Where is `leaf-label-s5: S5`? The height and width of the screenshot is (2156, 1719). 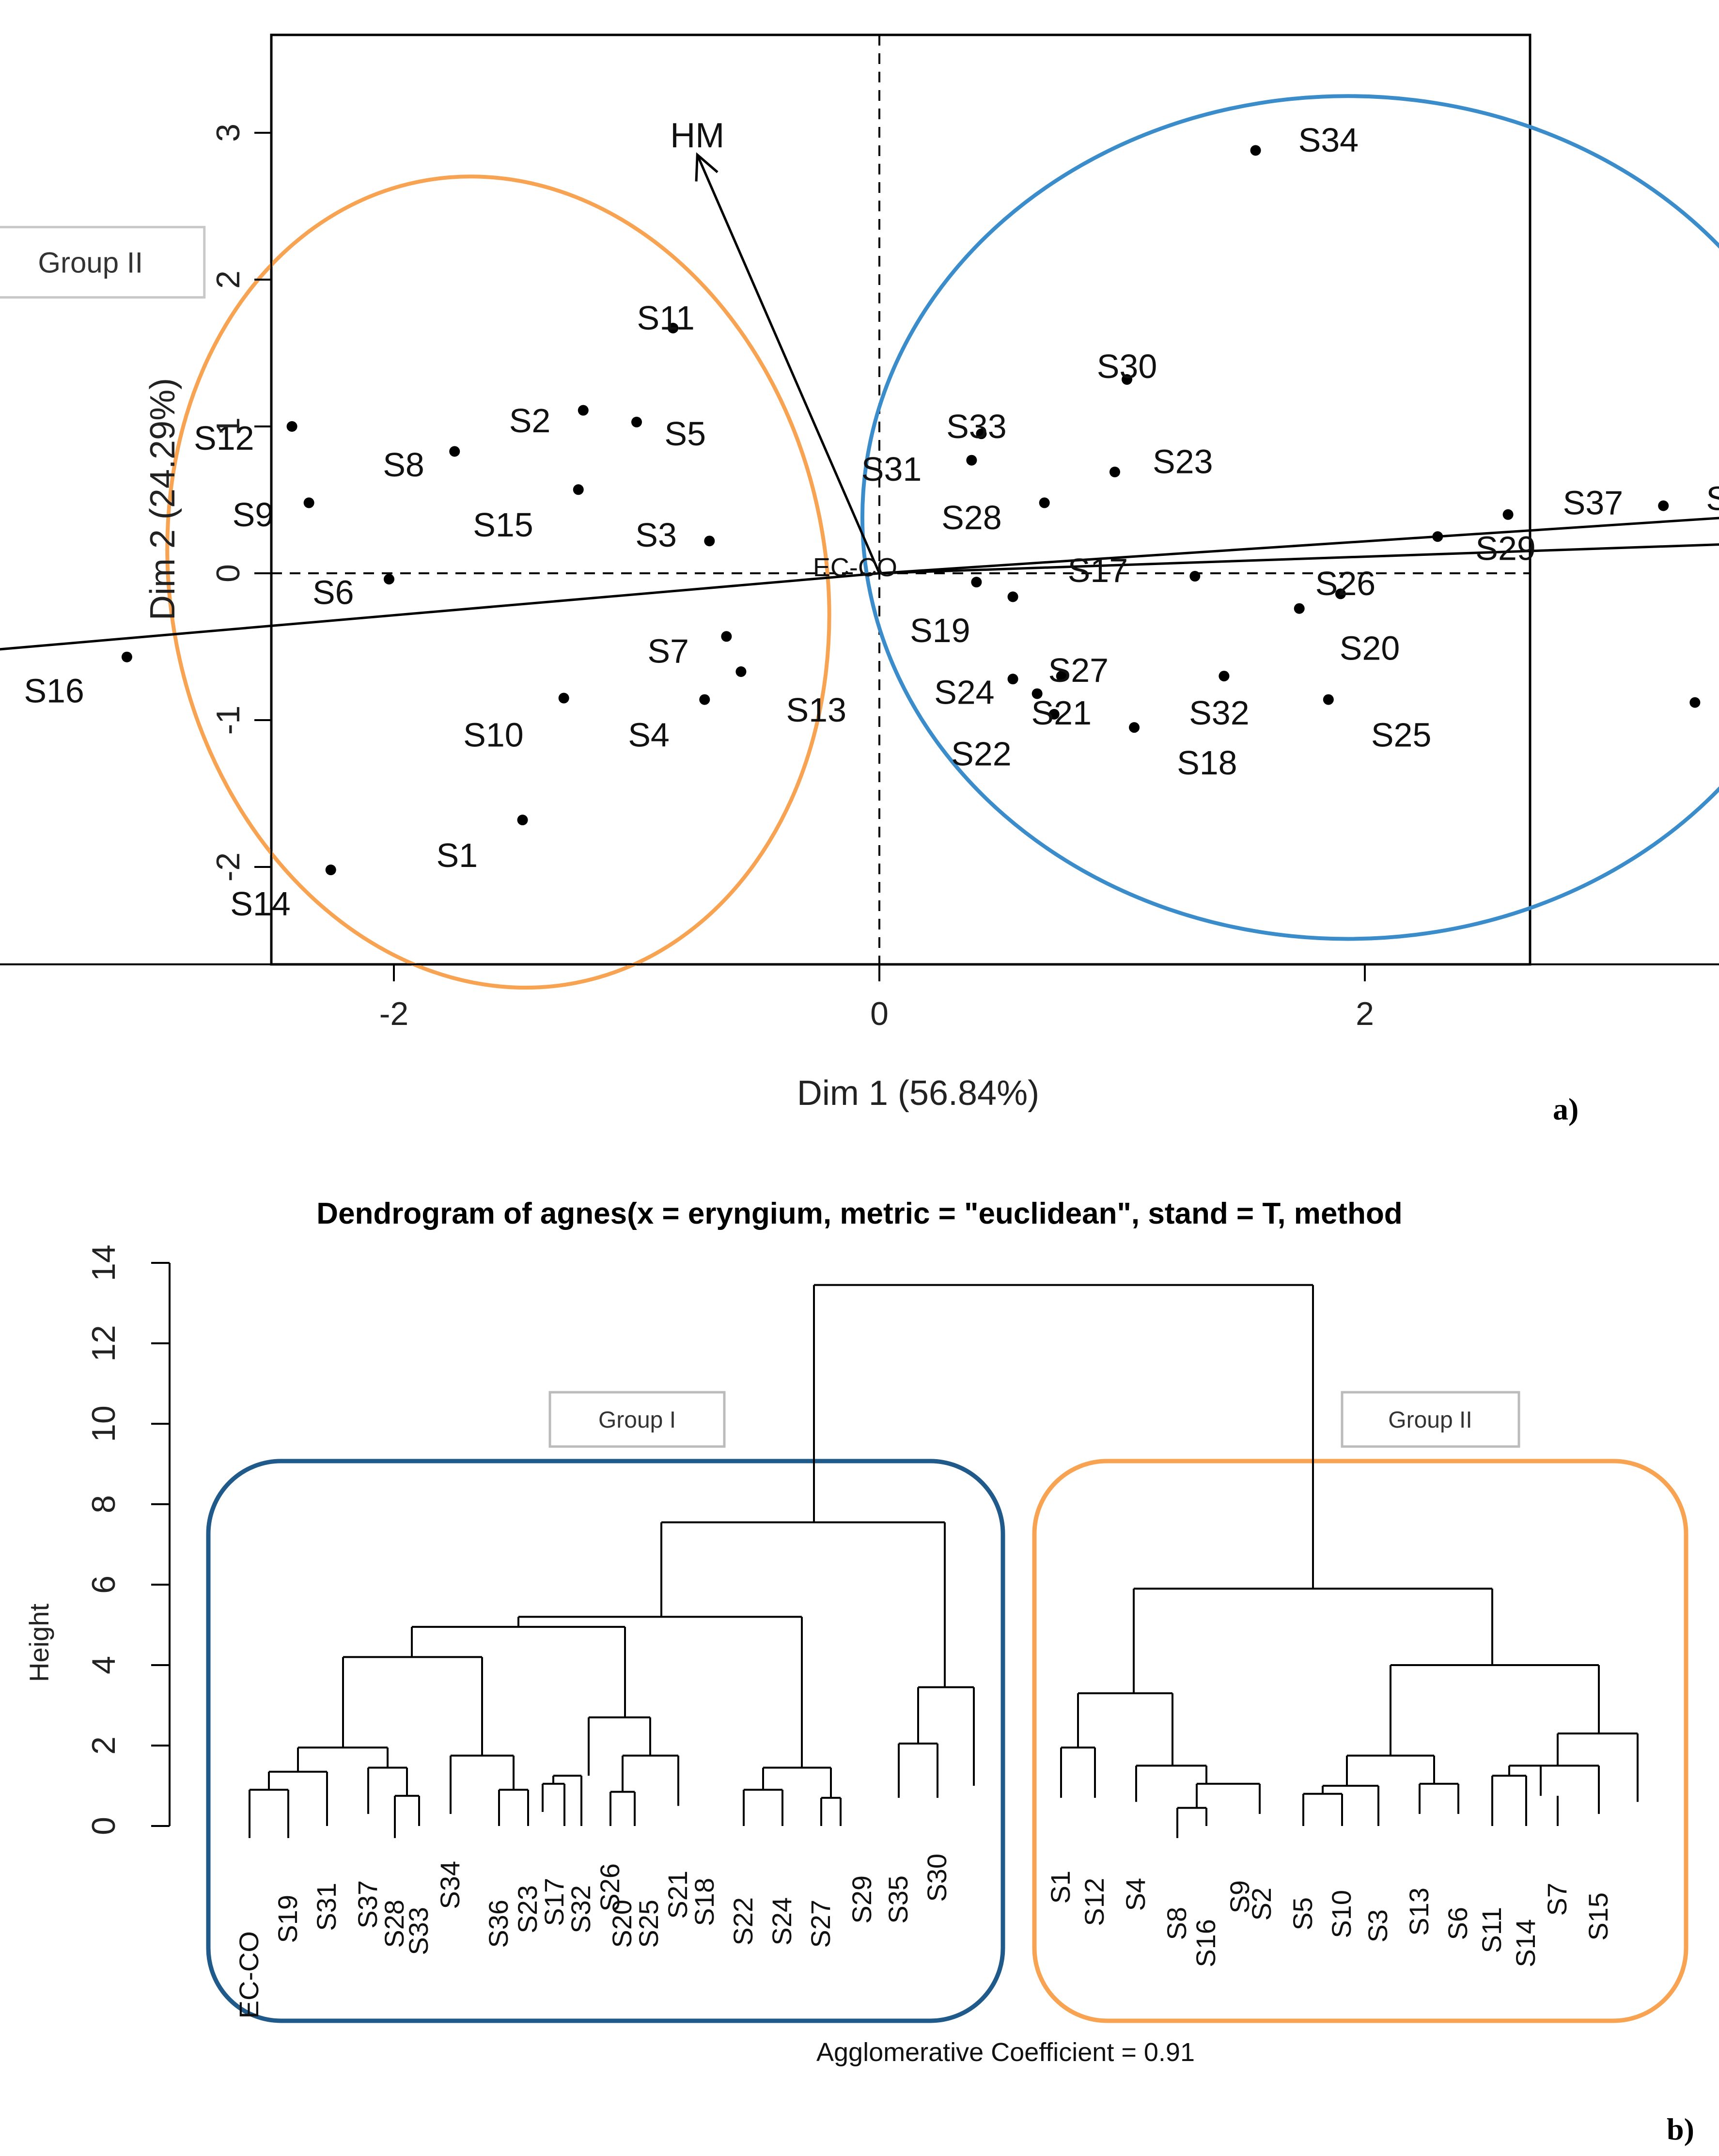 leaf-label-s5: S5 is located at coordinates (1302, 1914).